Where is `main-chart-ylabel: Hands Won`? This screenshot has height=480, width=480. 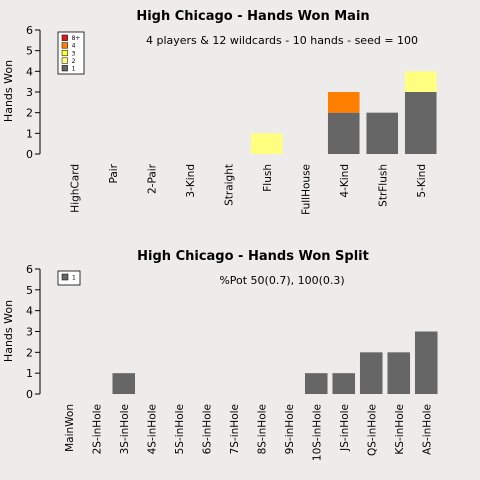
main-chart-ylabel: Hands Won is located at coordinates (8, 91).